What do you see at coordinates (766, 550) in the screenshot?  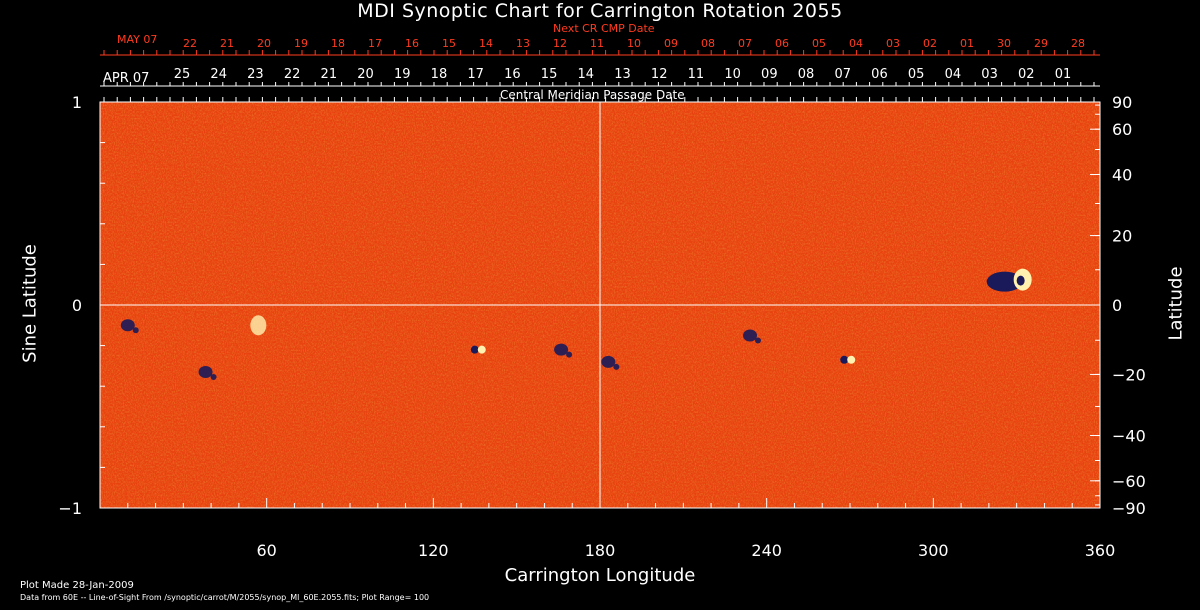 I see `x-tick-label: 240` at bounding box center [766, 550].